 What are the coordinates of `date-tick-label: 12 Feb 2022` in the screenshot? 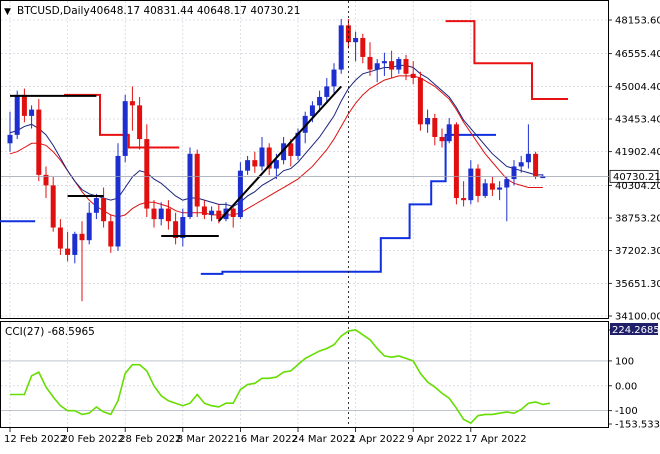 It's located at (35, 439).